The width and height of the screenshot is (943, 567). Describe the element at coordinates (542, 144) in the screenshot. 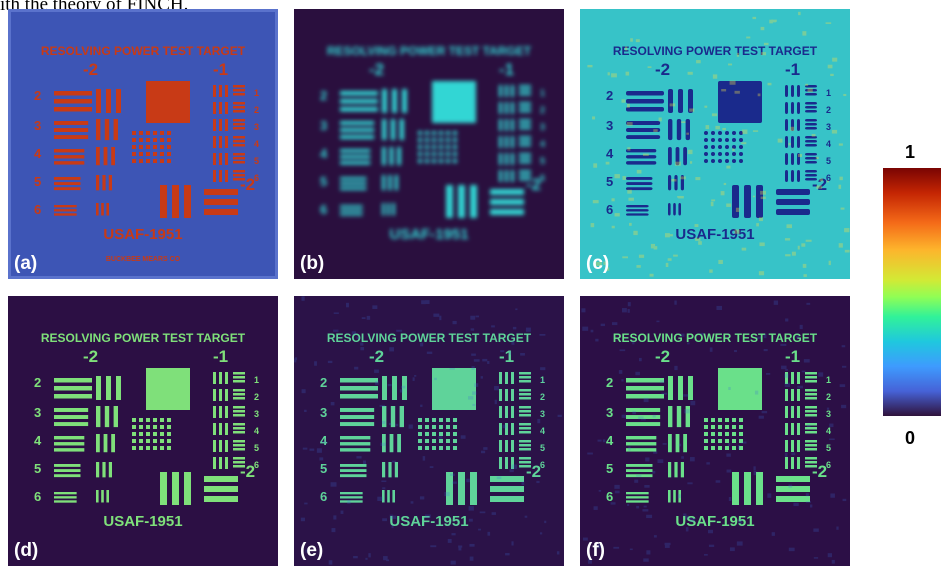

I see `row-number-right: 4` at that location.